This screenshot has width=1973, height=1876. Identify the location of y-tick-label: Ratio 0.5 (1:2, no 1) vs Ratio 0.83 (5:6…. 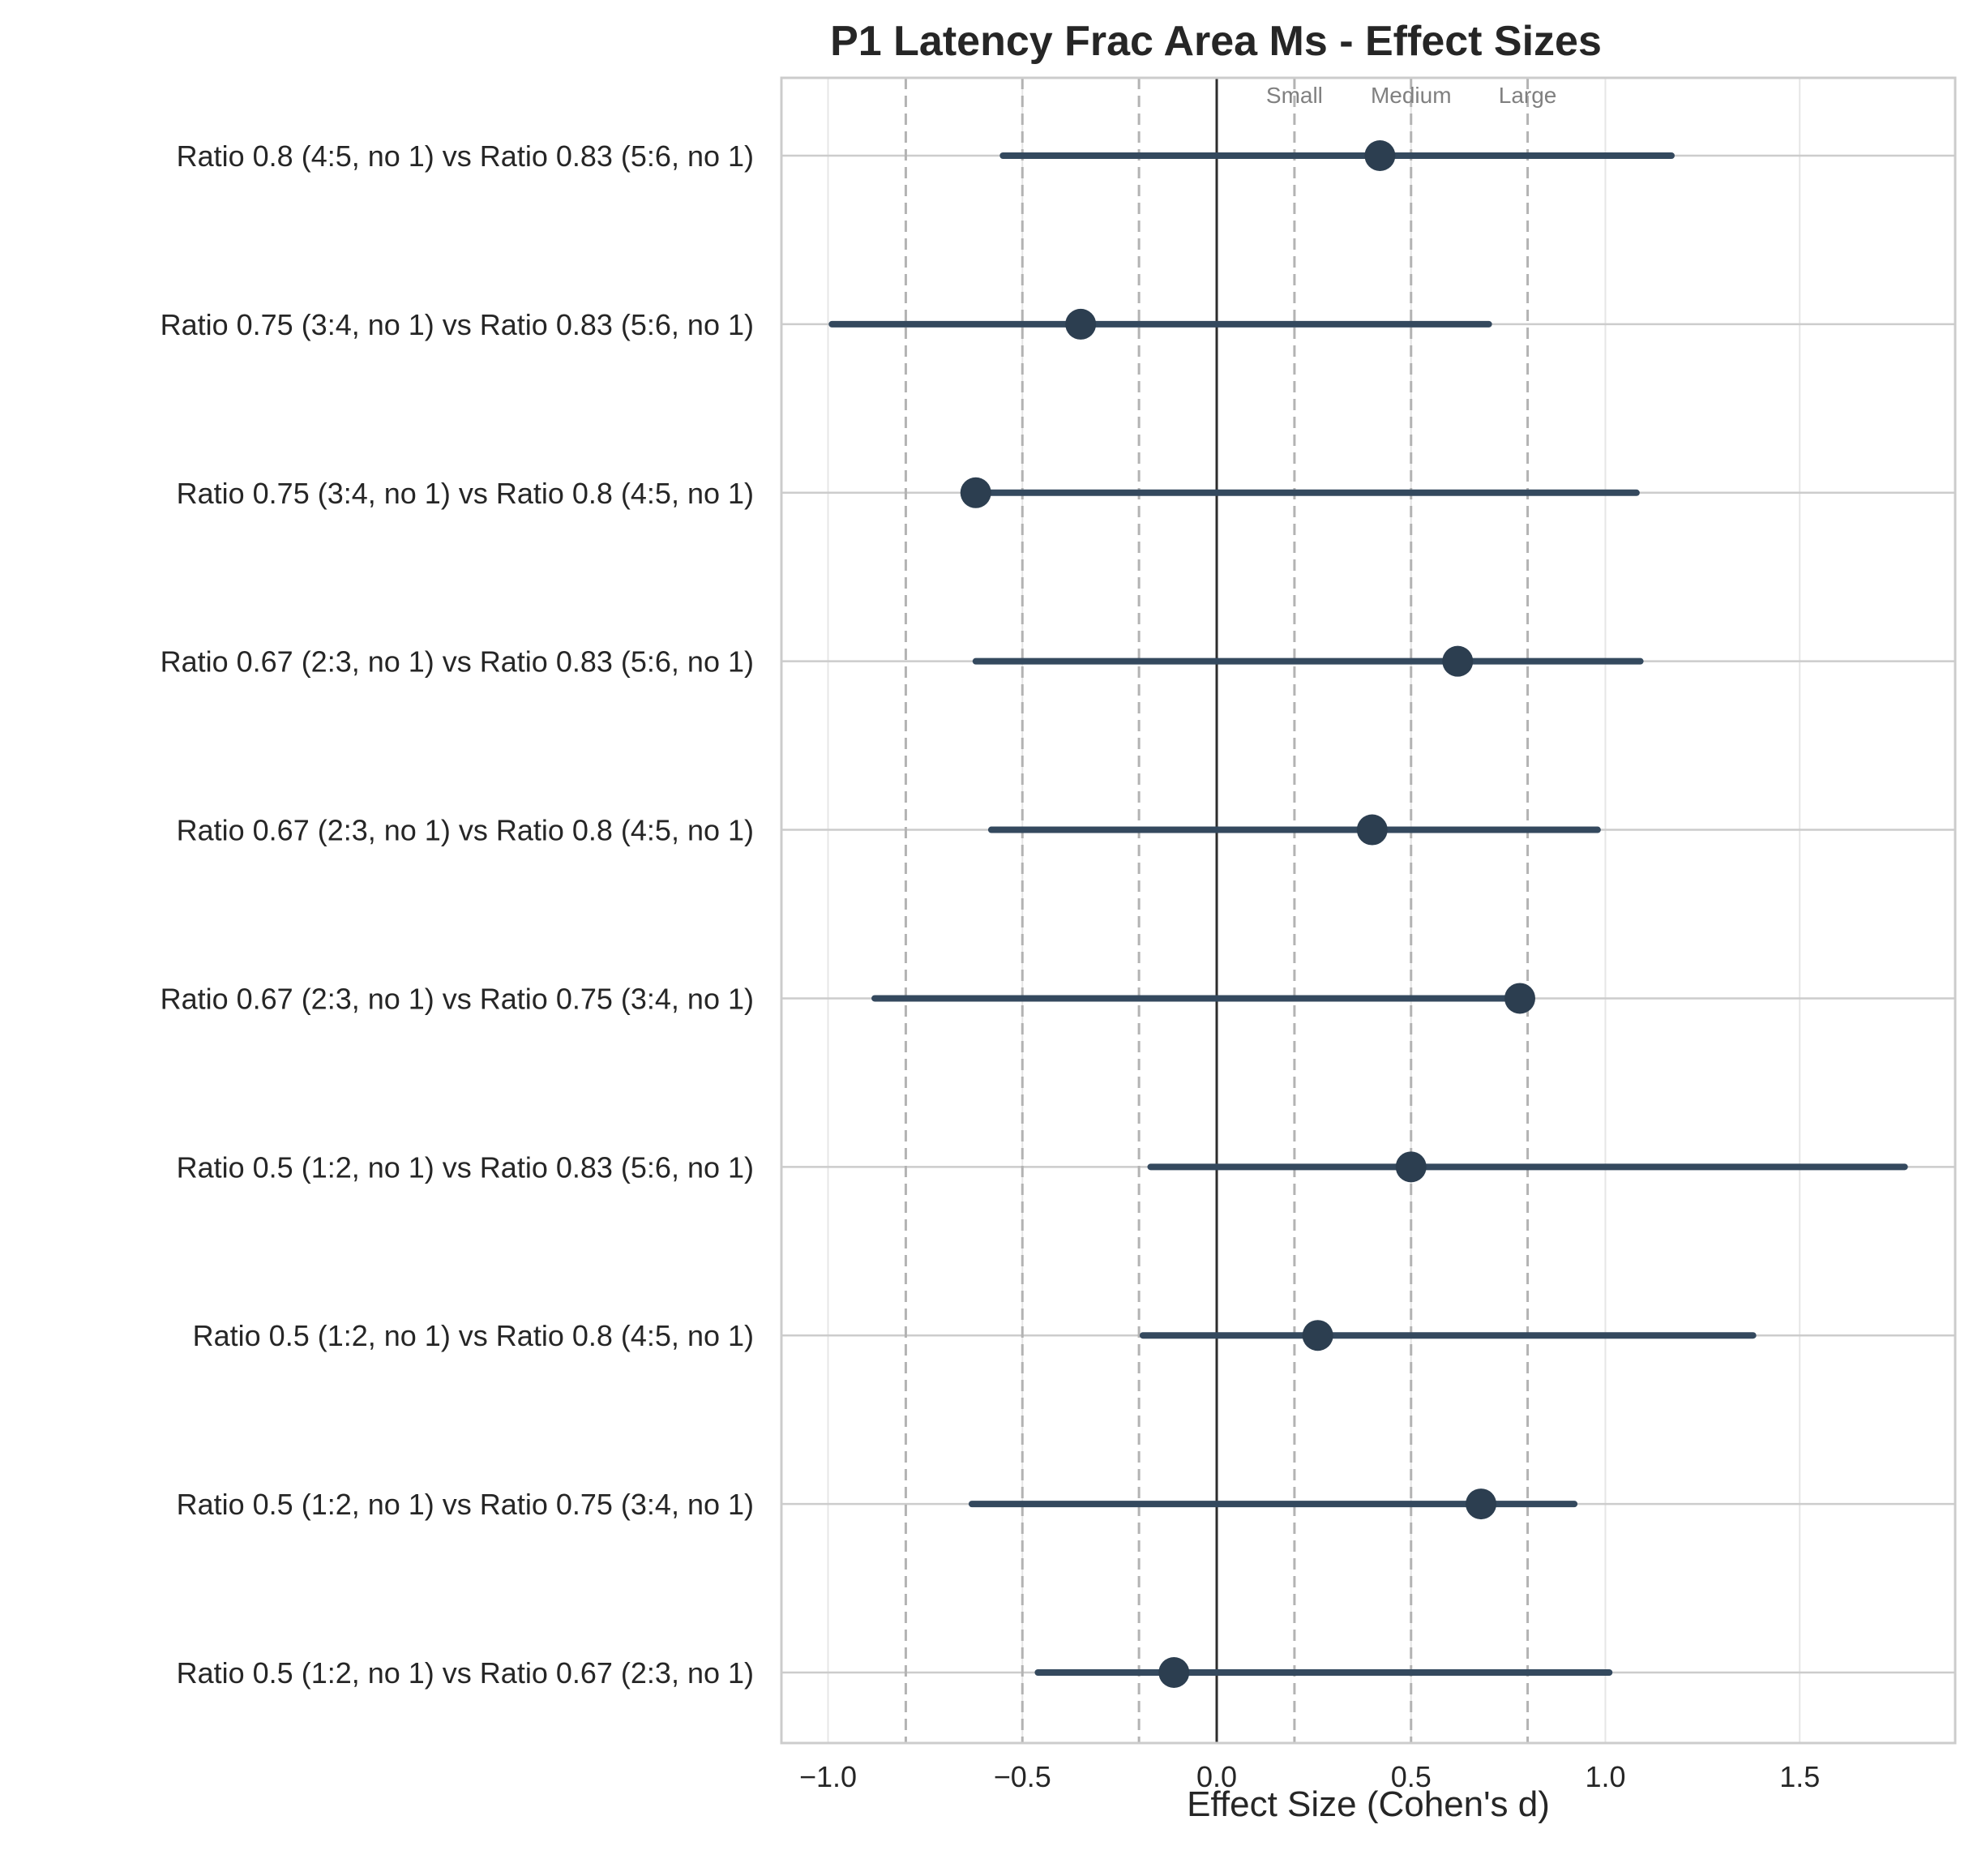
(465, 1167).